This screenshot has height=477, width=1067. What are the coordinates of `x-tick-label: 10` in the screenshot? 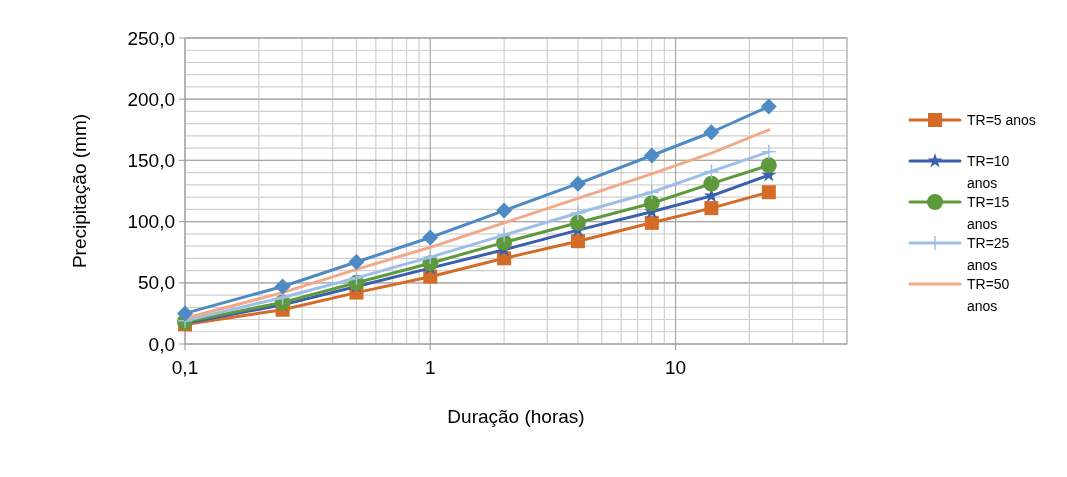 It's located at (675, 367).